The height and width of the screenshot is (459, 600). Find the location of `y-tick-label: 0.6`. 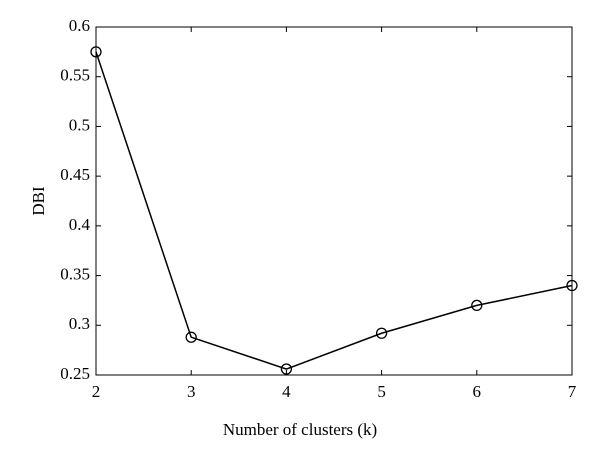

y-tick-label: 0.6 is located at coordinates (79, 25).